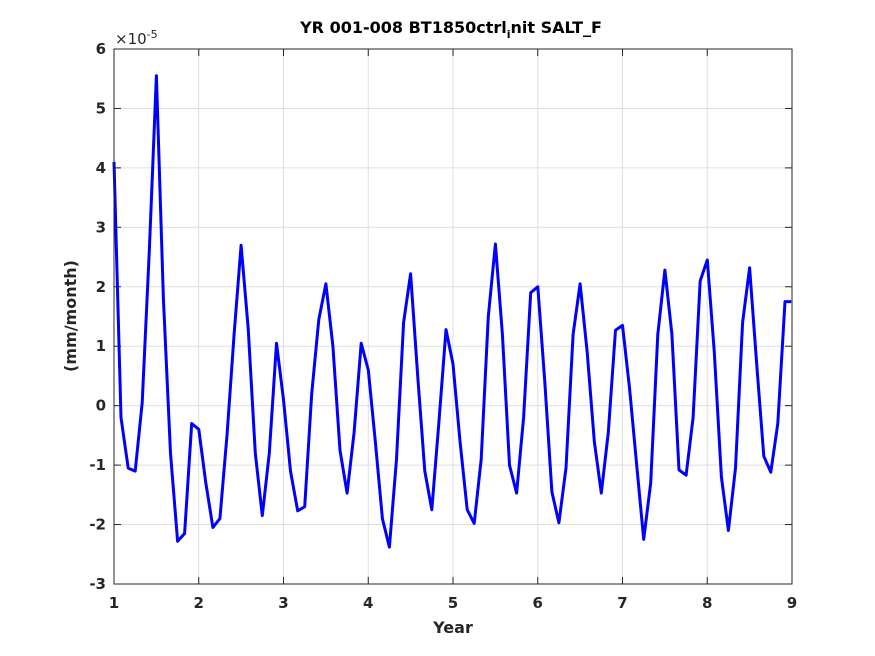  What do you see at coordinates (283, 603) in the screenshot?
I see `x-tick-label: 3` at bounding box center [283, 603].